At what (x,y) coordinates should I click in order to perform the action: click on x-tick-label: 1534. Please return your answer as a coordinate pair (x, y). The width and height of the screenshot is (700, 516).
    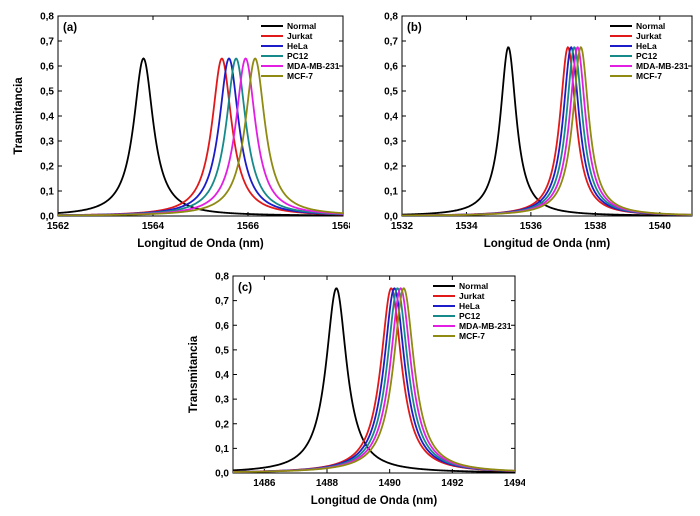
    Looking at the image, I should click on (466, 226).